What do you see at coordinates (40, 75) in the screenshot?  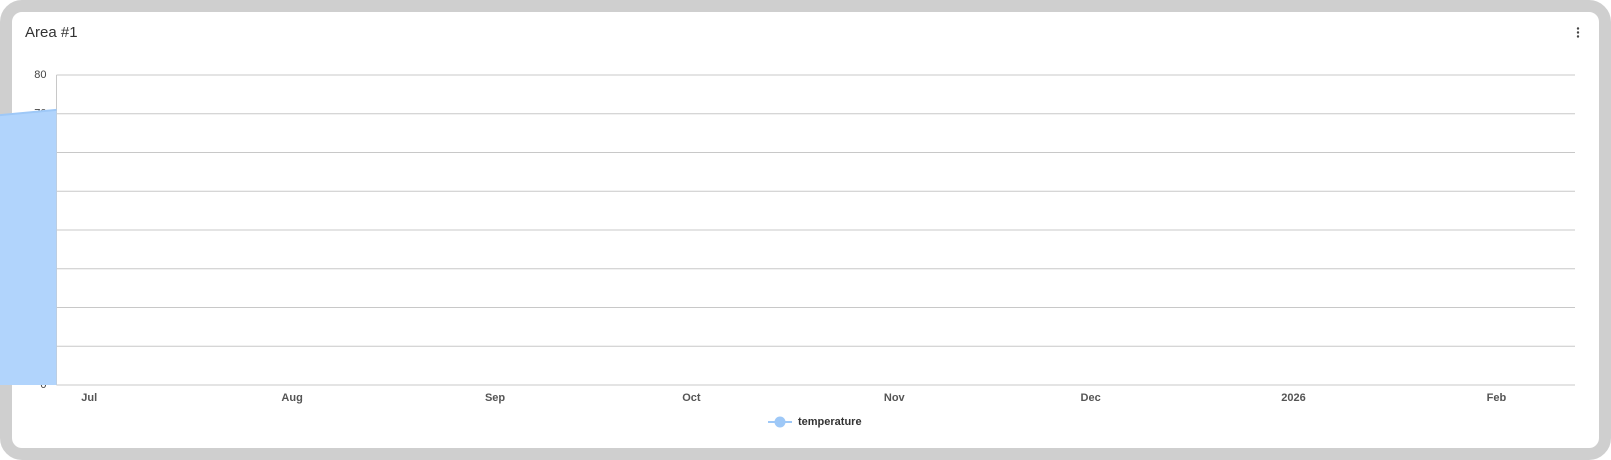 I see `y-tick-label: 80` at bounding box center [40, 75].